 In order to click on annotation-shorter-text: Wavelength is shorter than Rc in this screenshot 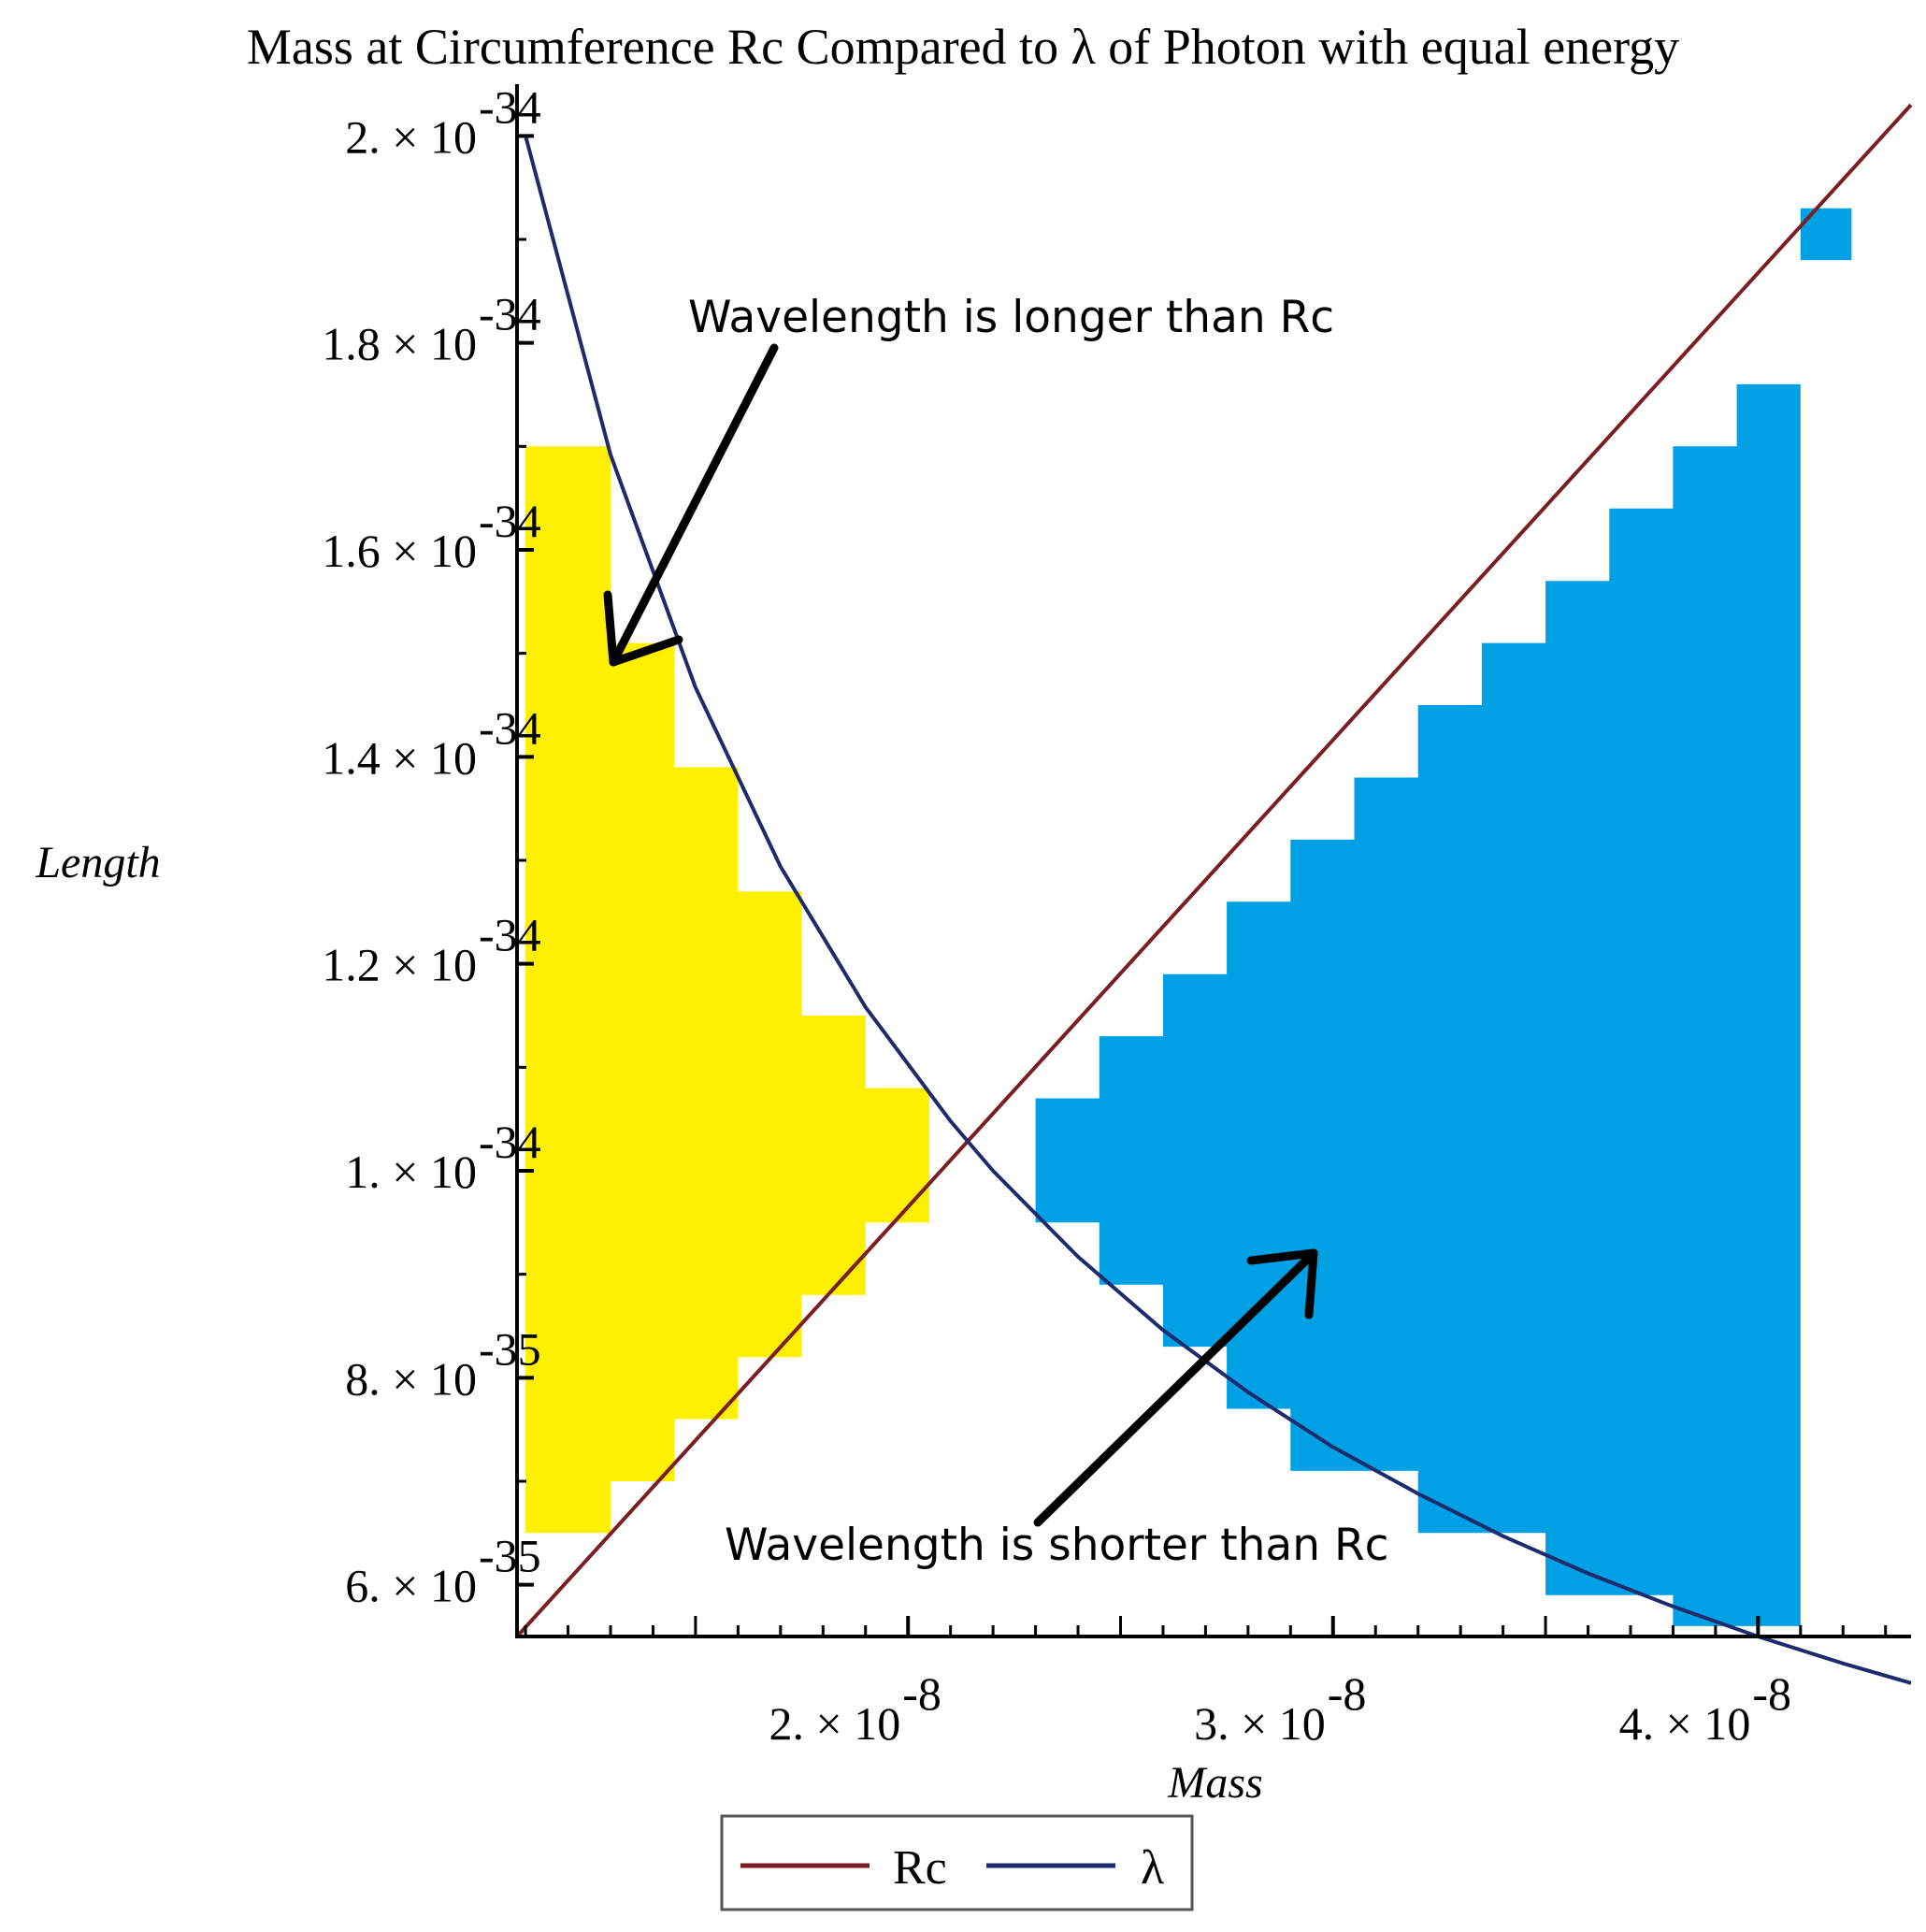, I will do `click(1056, 1545)`.